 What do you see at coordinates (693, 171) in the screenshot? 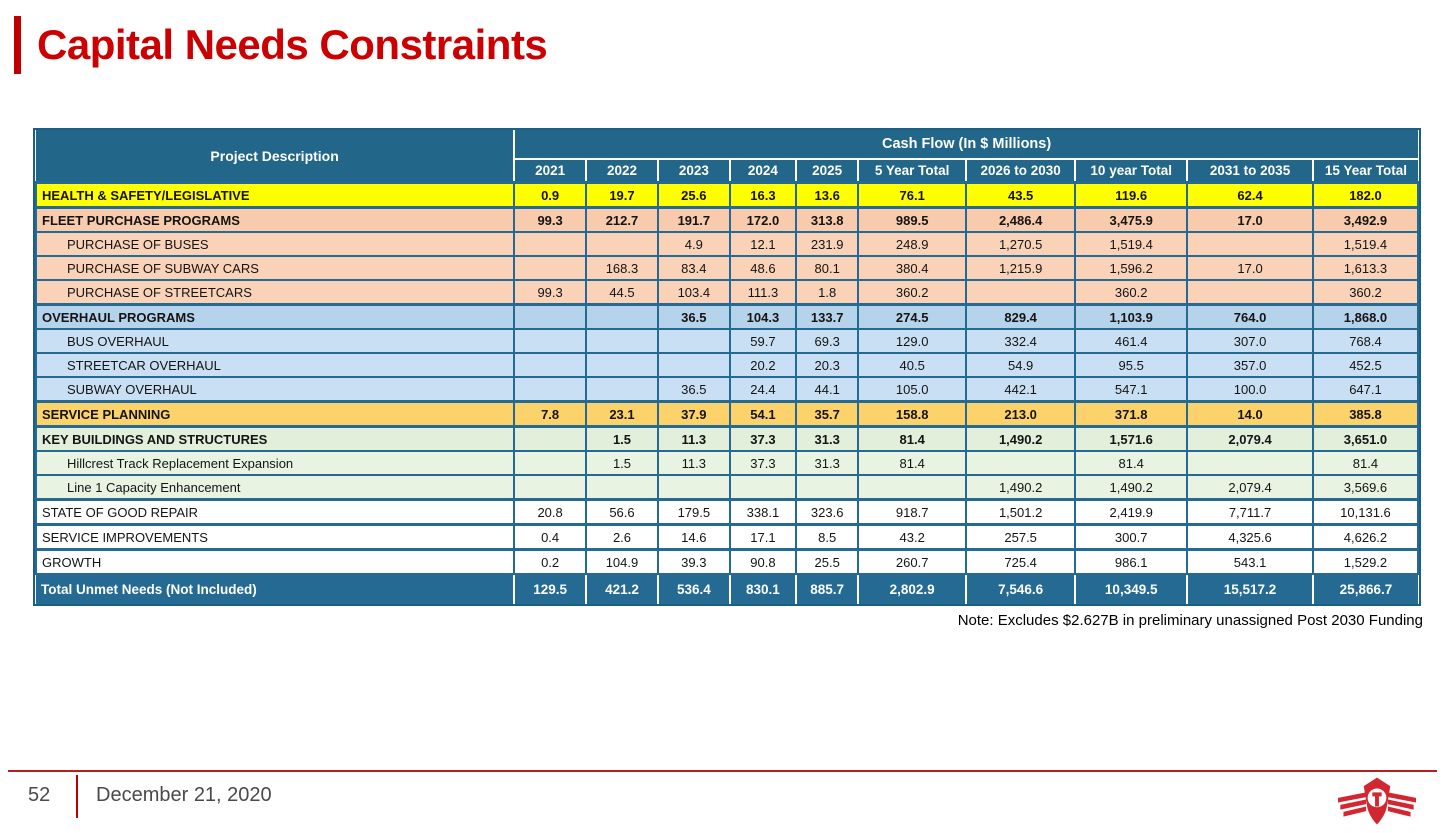
I see `column-header-2023: 2023` at bounding box center [693, 171].